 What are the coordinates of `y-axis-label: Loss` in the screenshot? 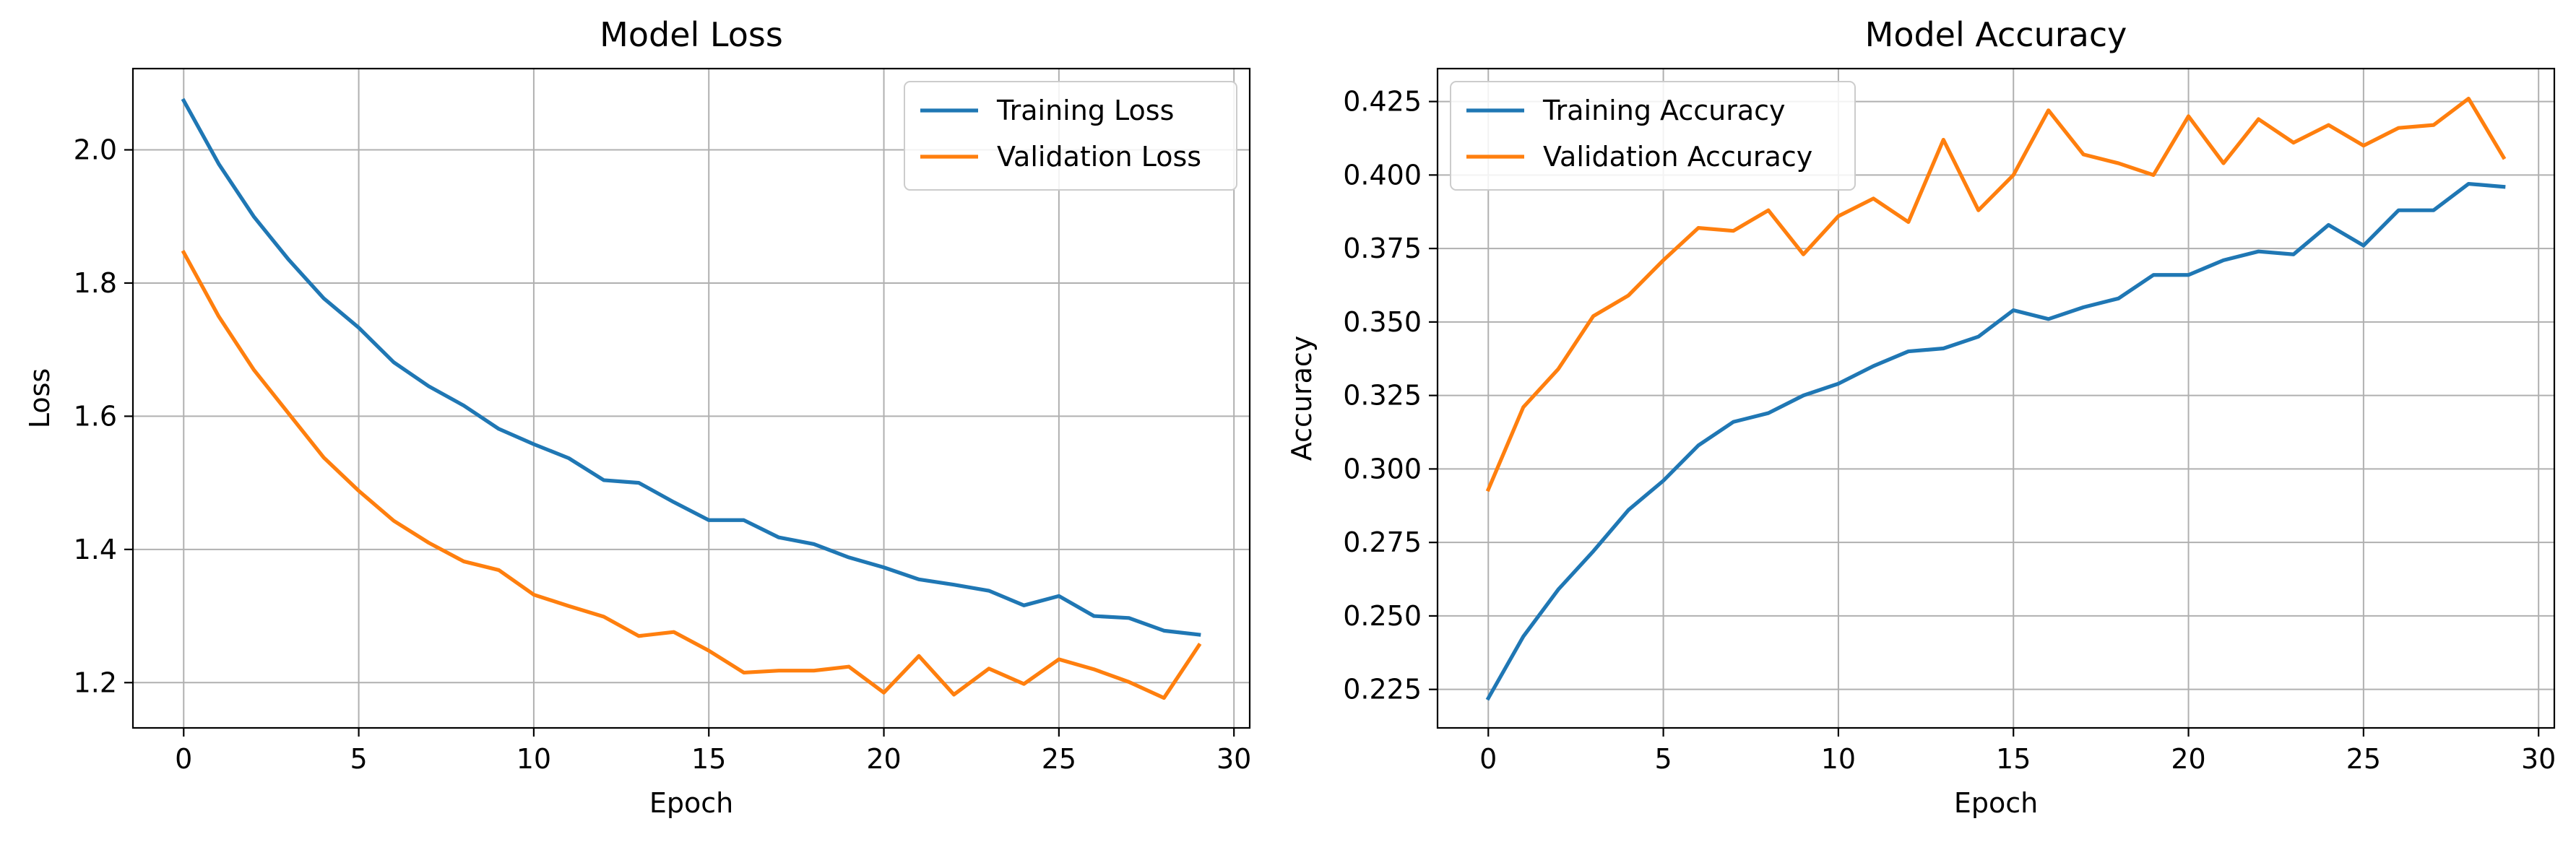 It's located at (40, 398).